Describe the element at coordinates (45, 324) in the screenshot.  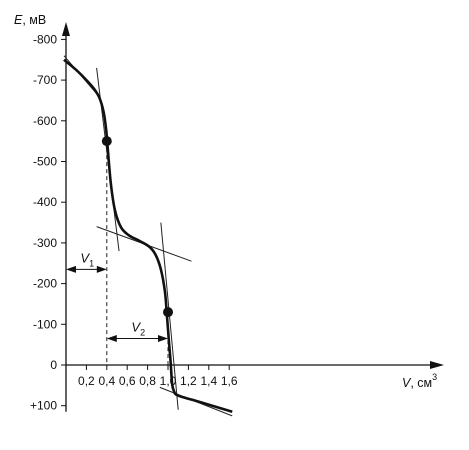
I see `y-tick-label: -100` at that location.